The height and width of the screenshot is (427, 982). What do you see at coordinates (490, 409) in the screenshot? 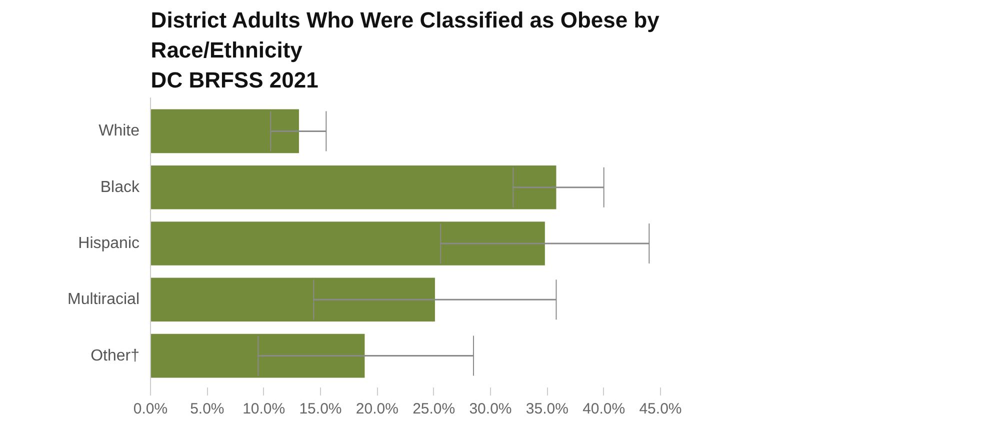
I see `x-tick-label: 30.0%` at bounding box center [490, 409].